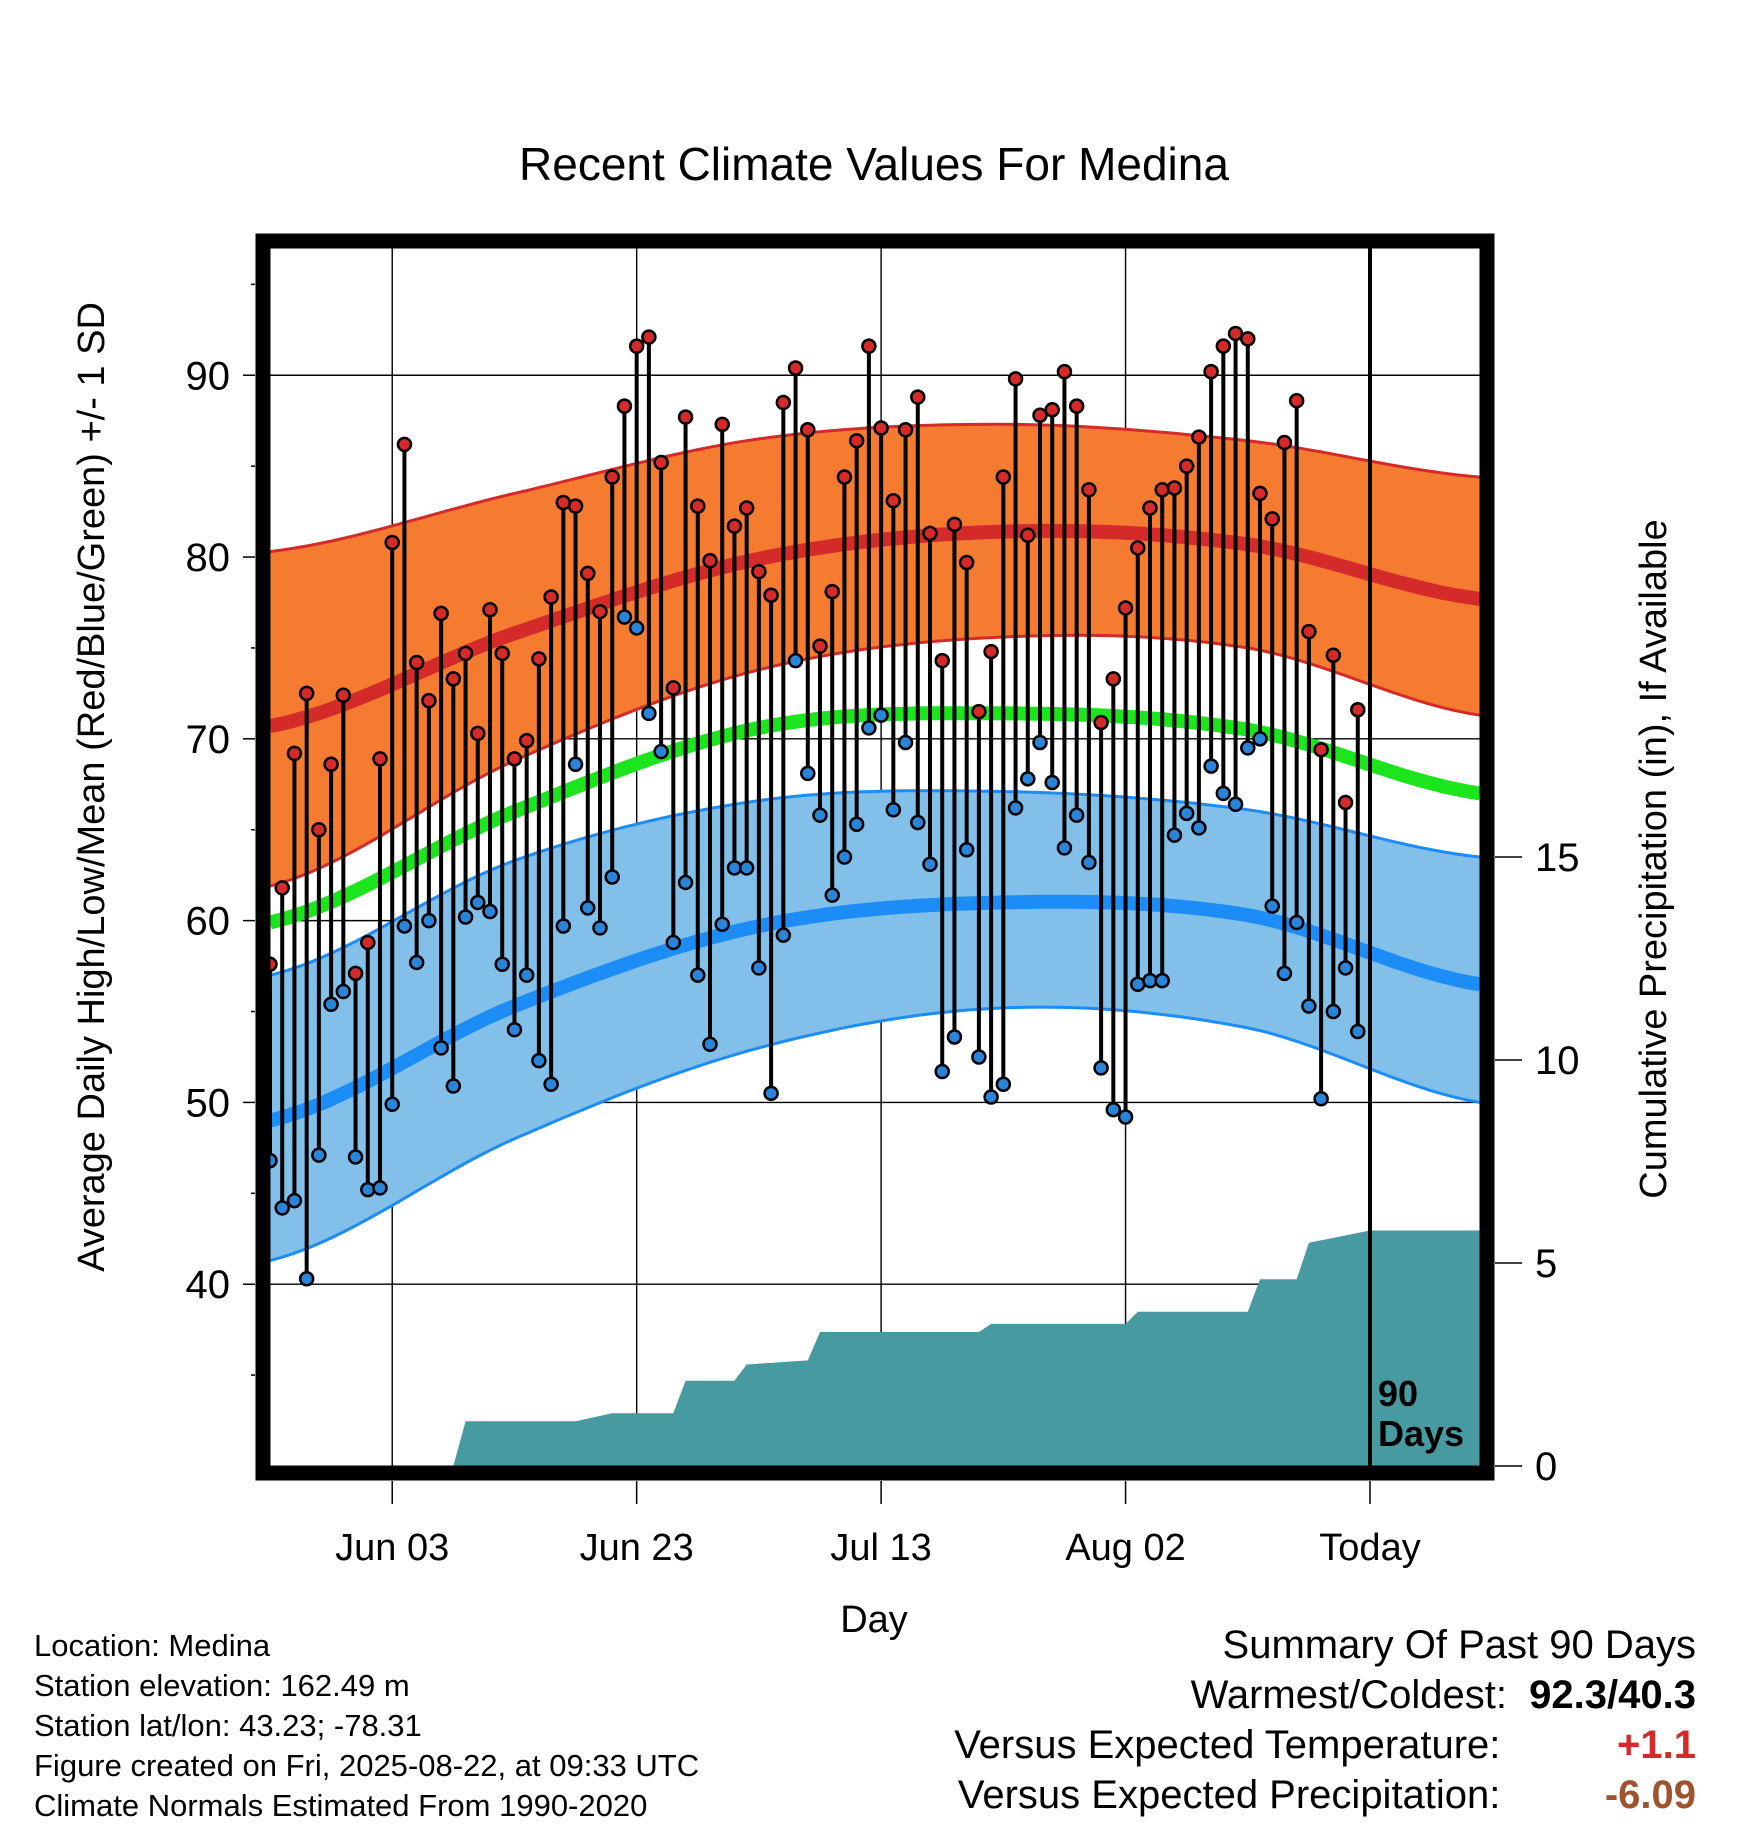  What do you see at coordinates (875, 1348) in the screenshot?
I see `cumulative-precip-area` at bounding box center [875, 1348].